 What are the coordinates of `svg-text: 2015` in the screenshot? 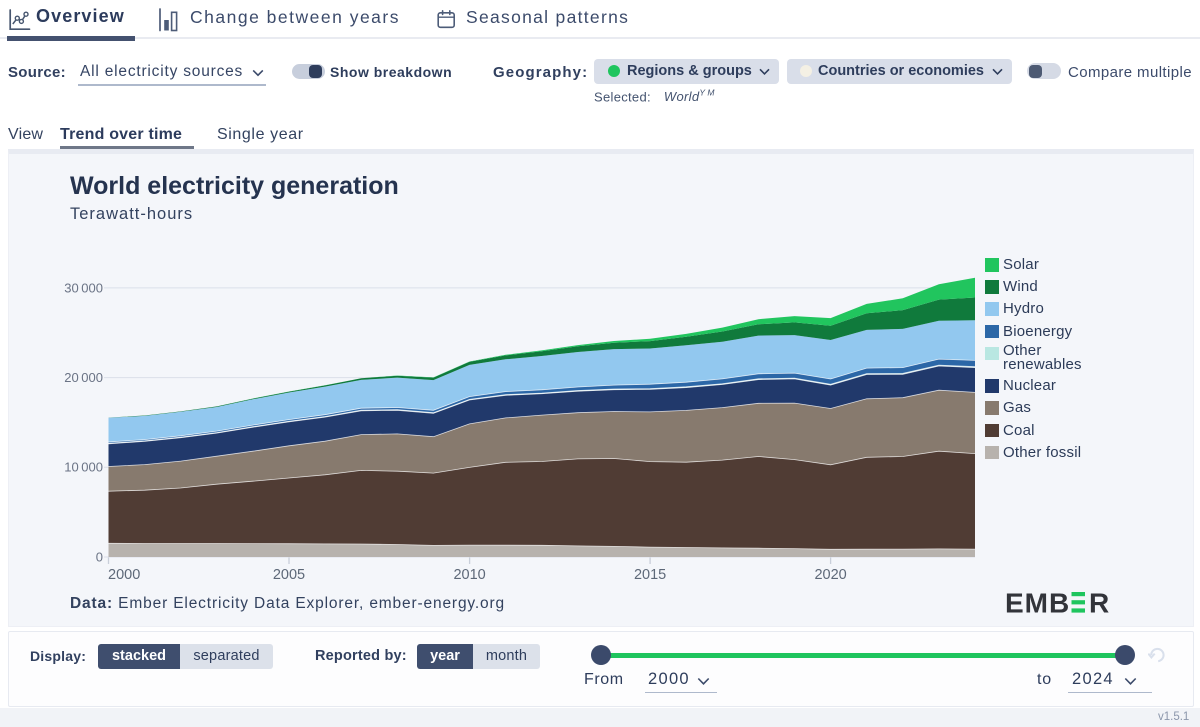 It's located at (650, 575).